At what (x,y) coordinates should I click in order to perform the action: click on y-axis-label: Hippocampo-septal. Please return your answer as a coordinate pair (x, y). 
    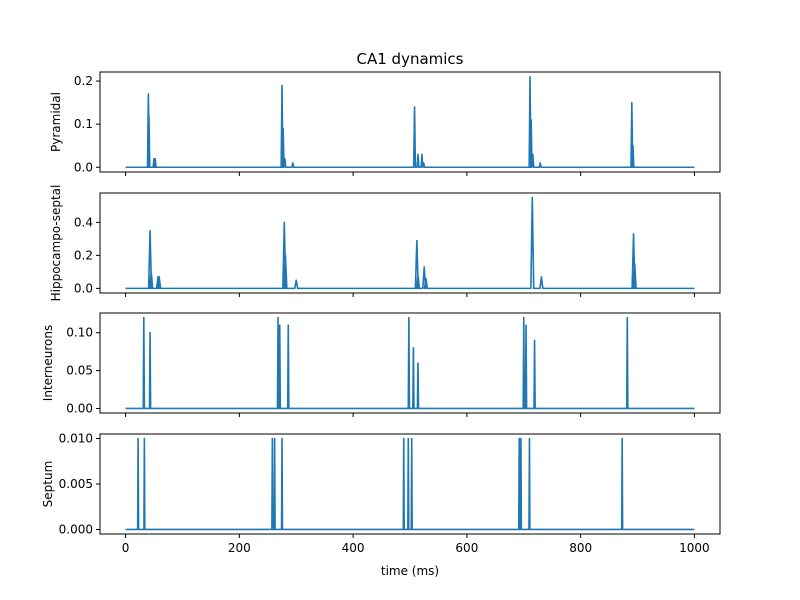
    Looking at the image, I should click on (56, 243).